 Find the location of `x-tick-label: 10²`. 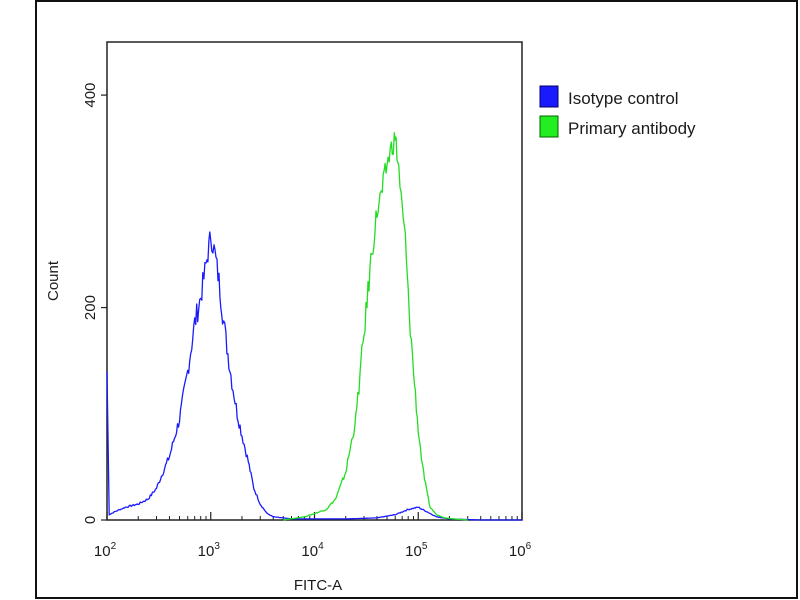

x-tick-label: 10² is located at coordinates (105, 550).